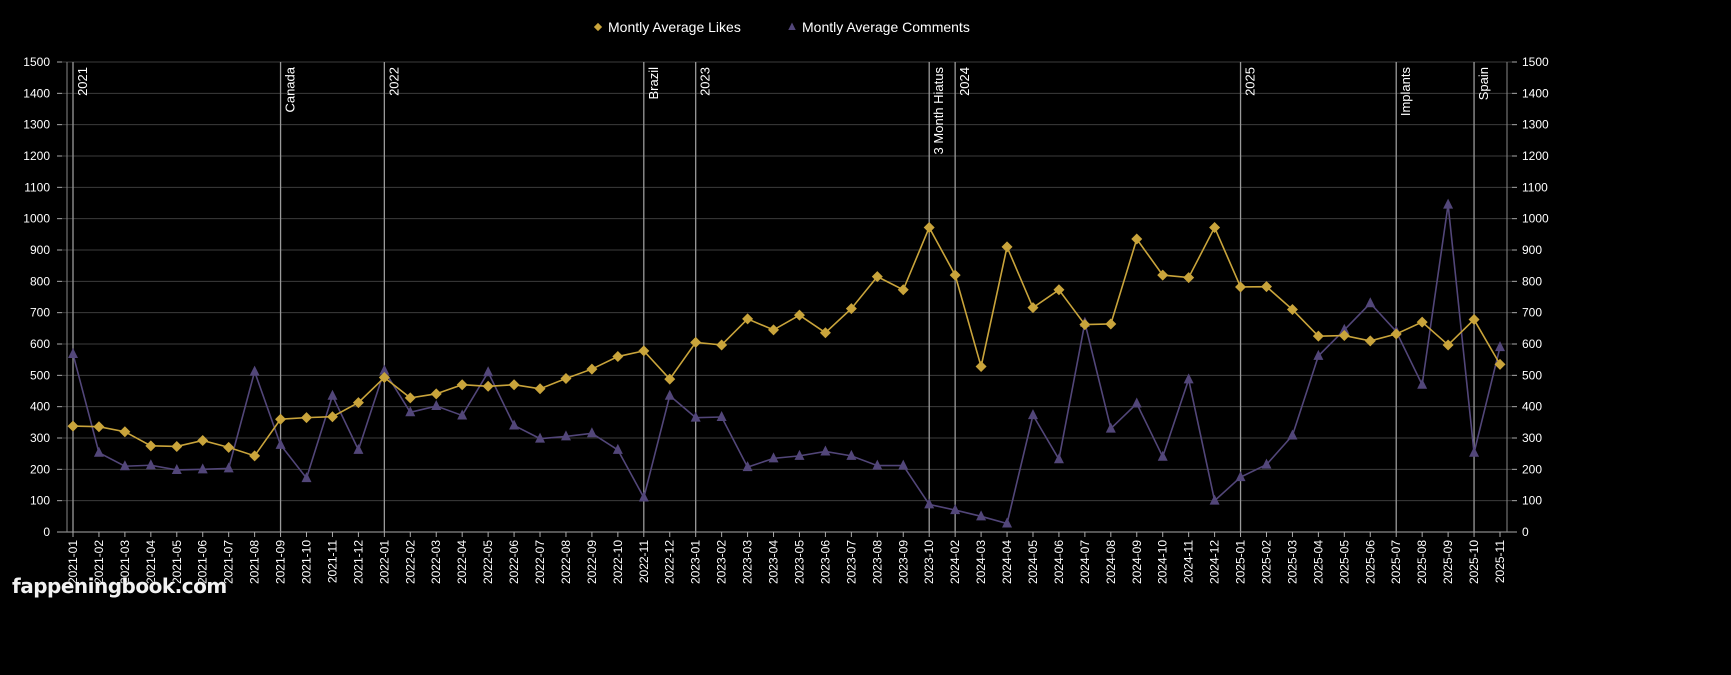 The width and height of the screenshot is (1731, 675). What do you see at coordinates (955, 562) in the screenshot?
I see `x-tick-label: 2024-02` at bounding box center [955, 562].